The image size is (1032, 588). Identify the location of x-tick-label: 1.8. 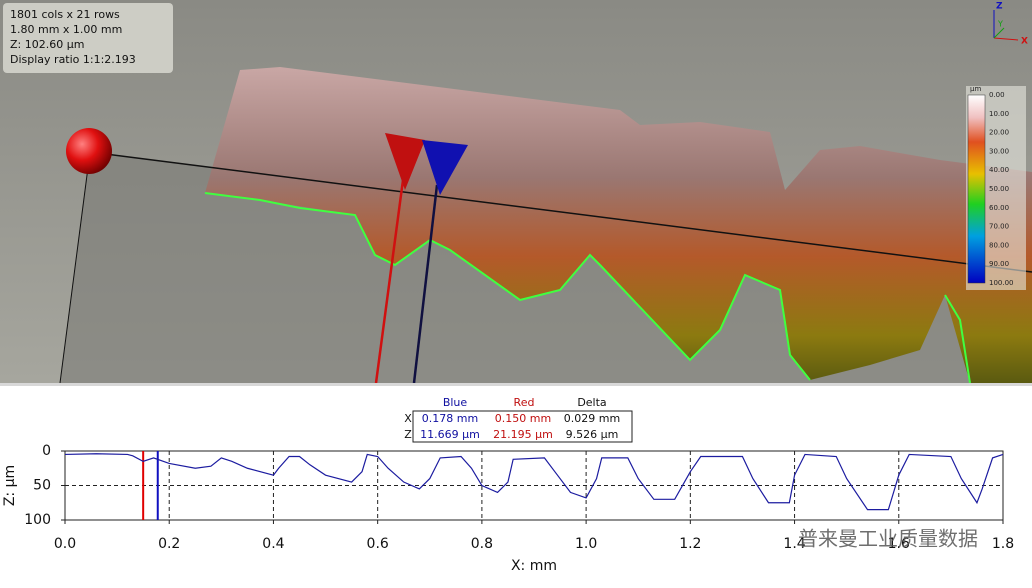
(1003, 544).